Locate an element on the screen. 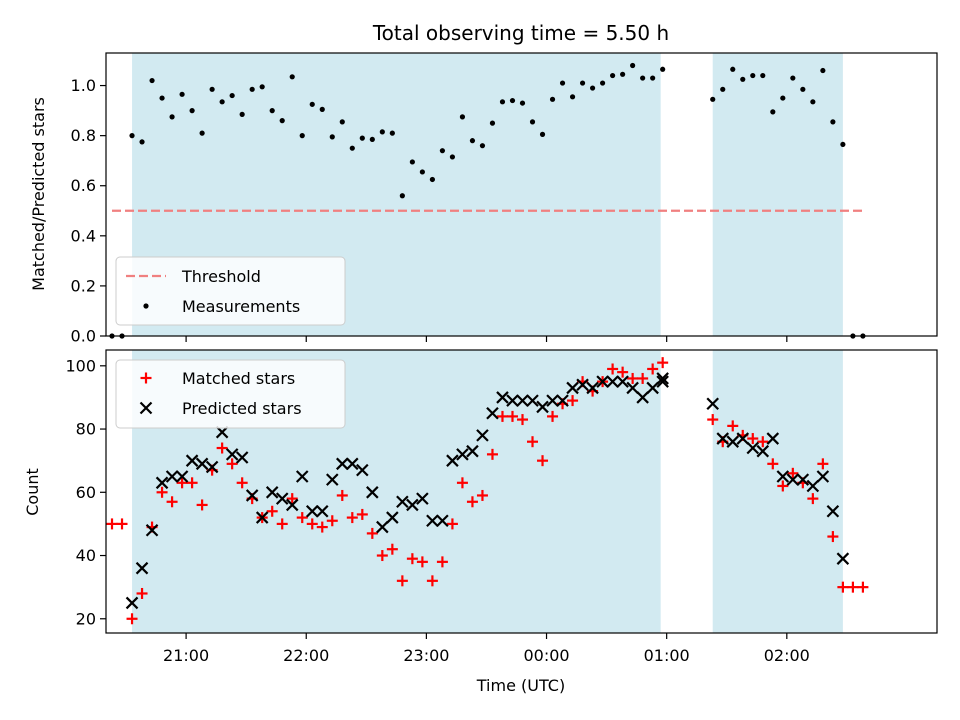 This screenshot has width=960, height=720. top-y-tick-label: 1.0 is located at coordinates (83, 85).